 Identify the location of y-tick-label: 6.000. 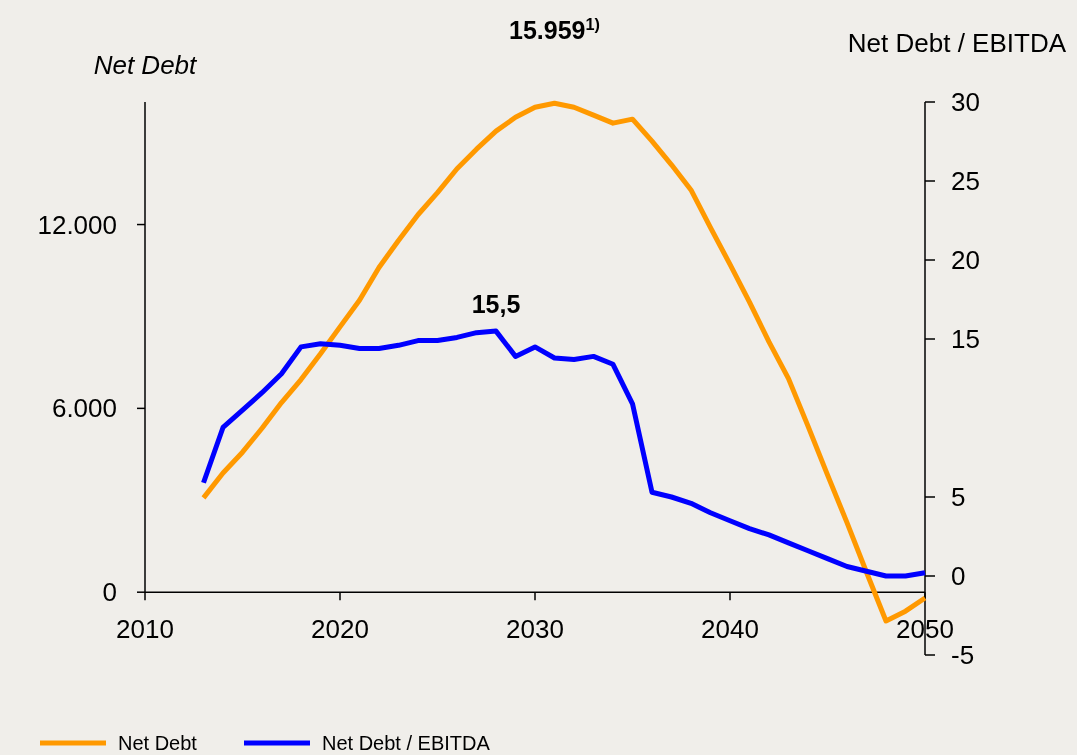
(84, 408).